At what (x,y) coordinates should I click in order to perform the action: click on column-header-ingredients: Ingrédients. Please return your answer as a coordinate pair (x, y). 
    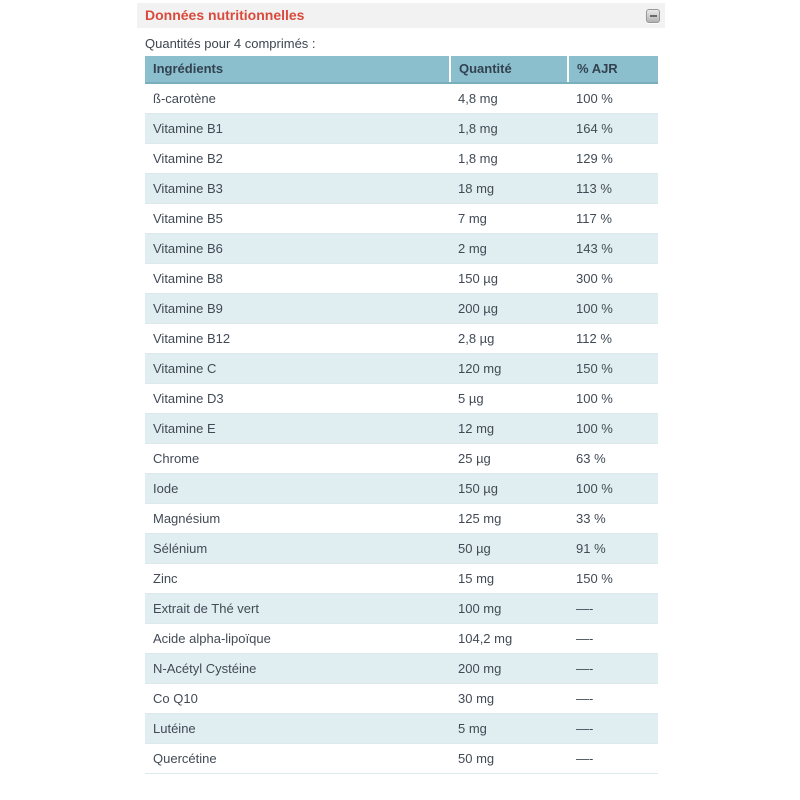
    Looking at the image, I should click on (297, 70).